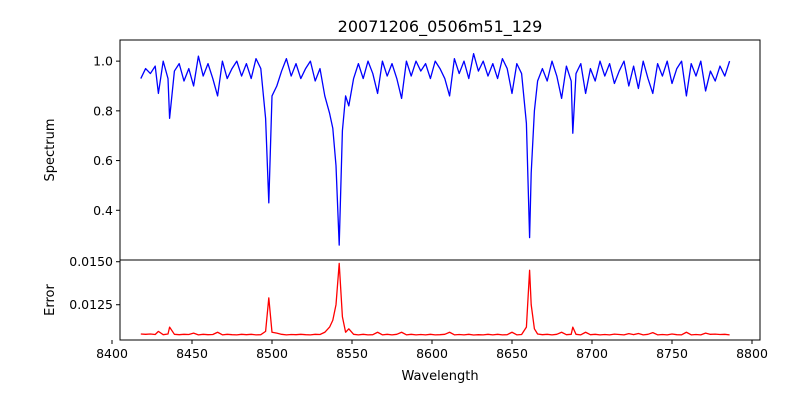  What do you see at coordinates (91, 261) in the screenshot?
I see `error-ytick-label: 0.0150` at bounding box center [91, 261].